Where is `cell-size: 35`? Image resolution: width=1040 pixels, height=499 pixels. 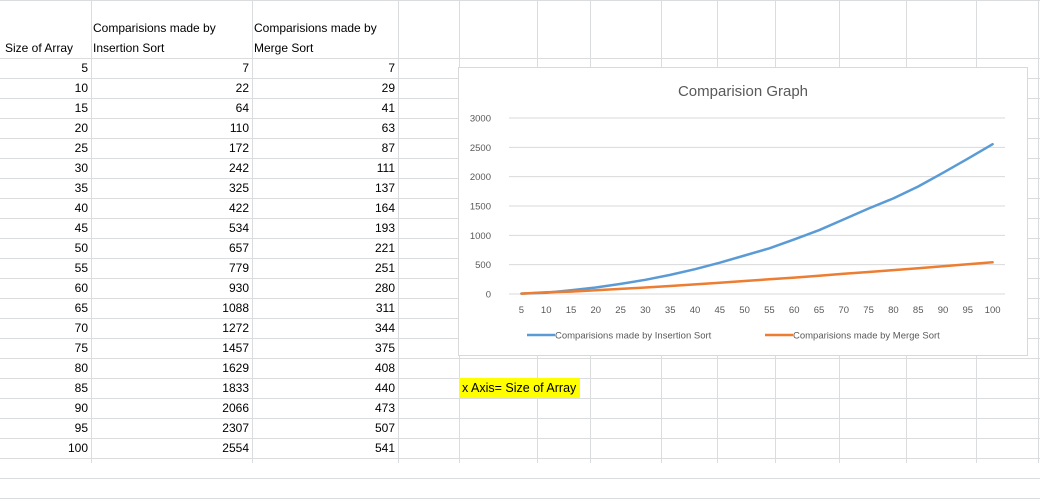 cell-size: 35 is located at coordinates (81, 188).